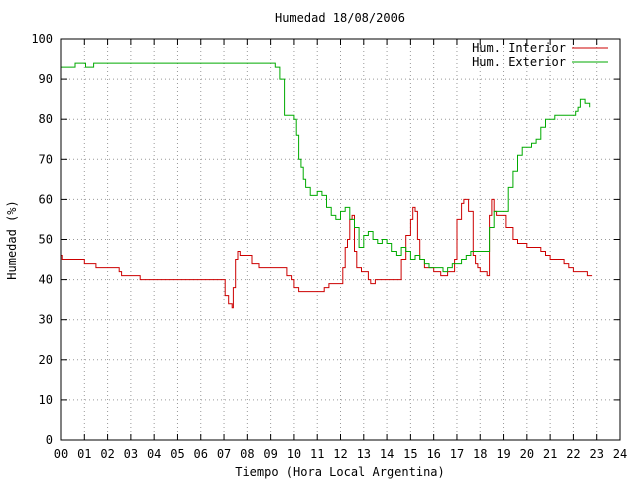 The width and height of the screenshot is (640, 480). Describe the element at coordinates (42, 39) in the screenshot. I see `y-tick-label: 100` at that location.